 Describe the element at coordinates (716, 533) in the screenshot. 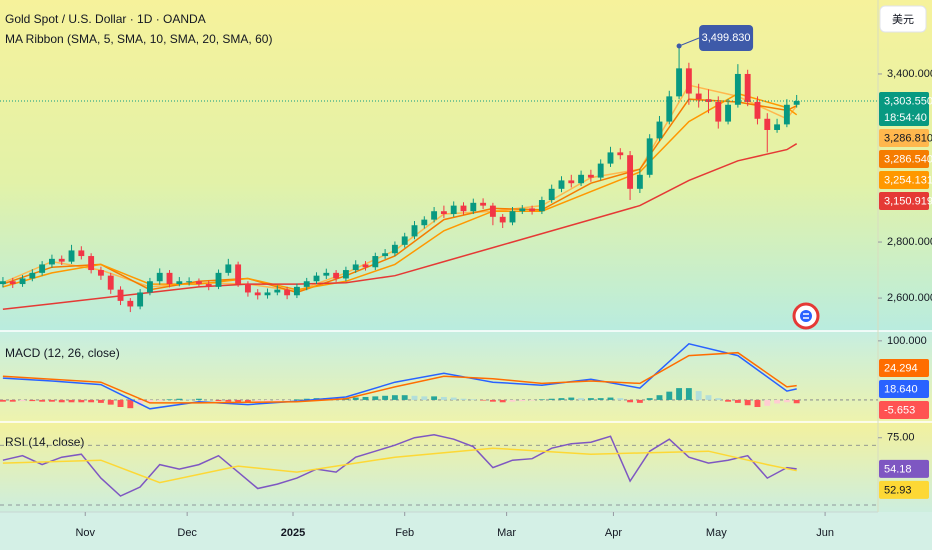

I see `x-tick-label: May` at that location.